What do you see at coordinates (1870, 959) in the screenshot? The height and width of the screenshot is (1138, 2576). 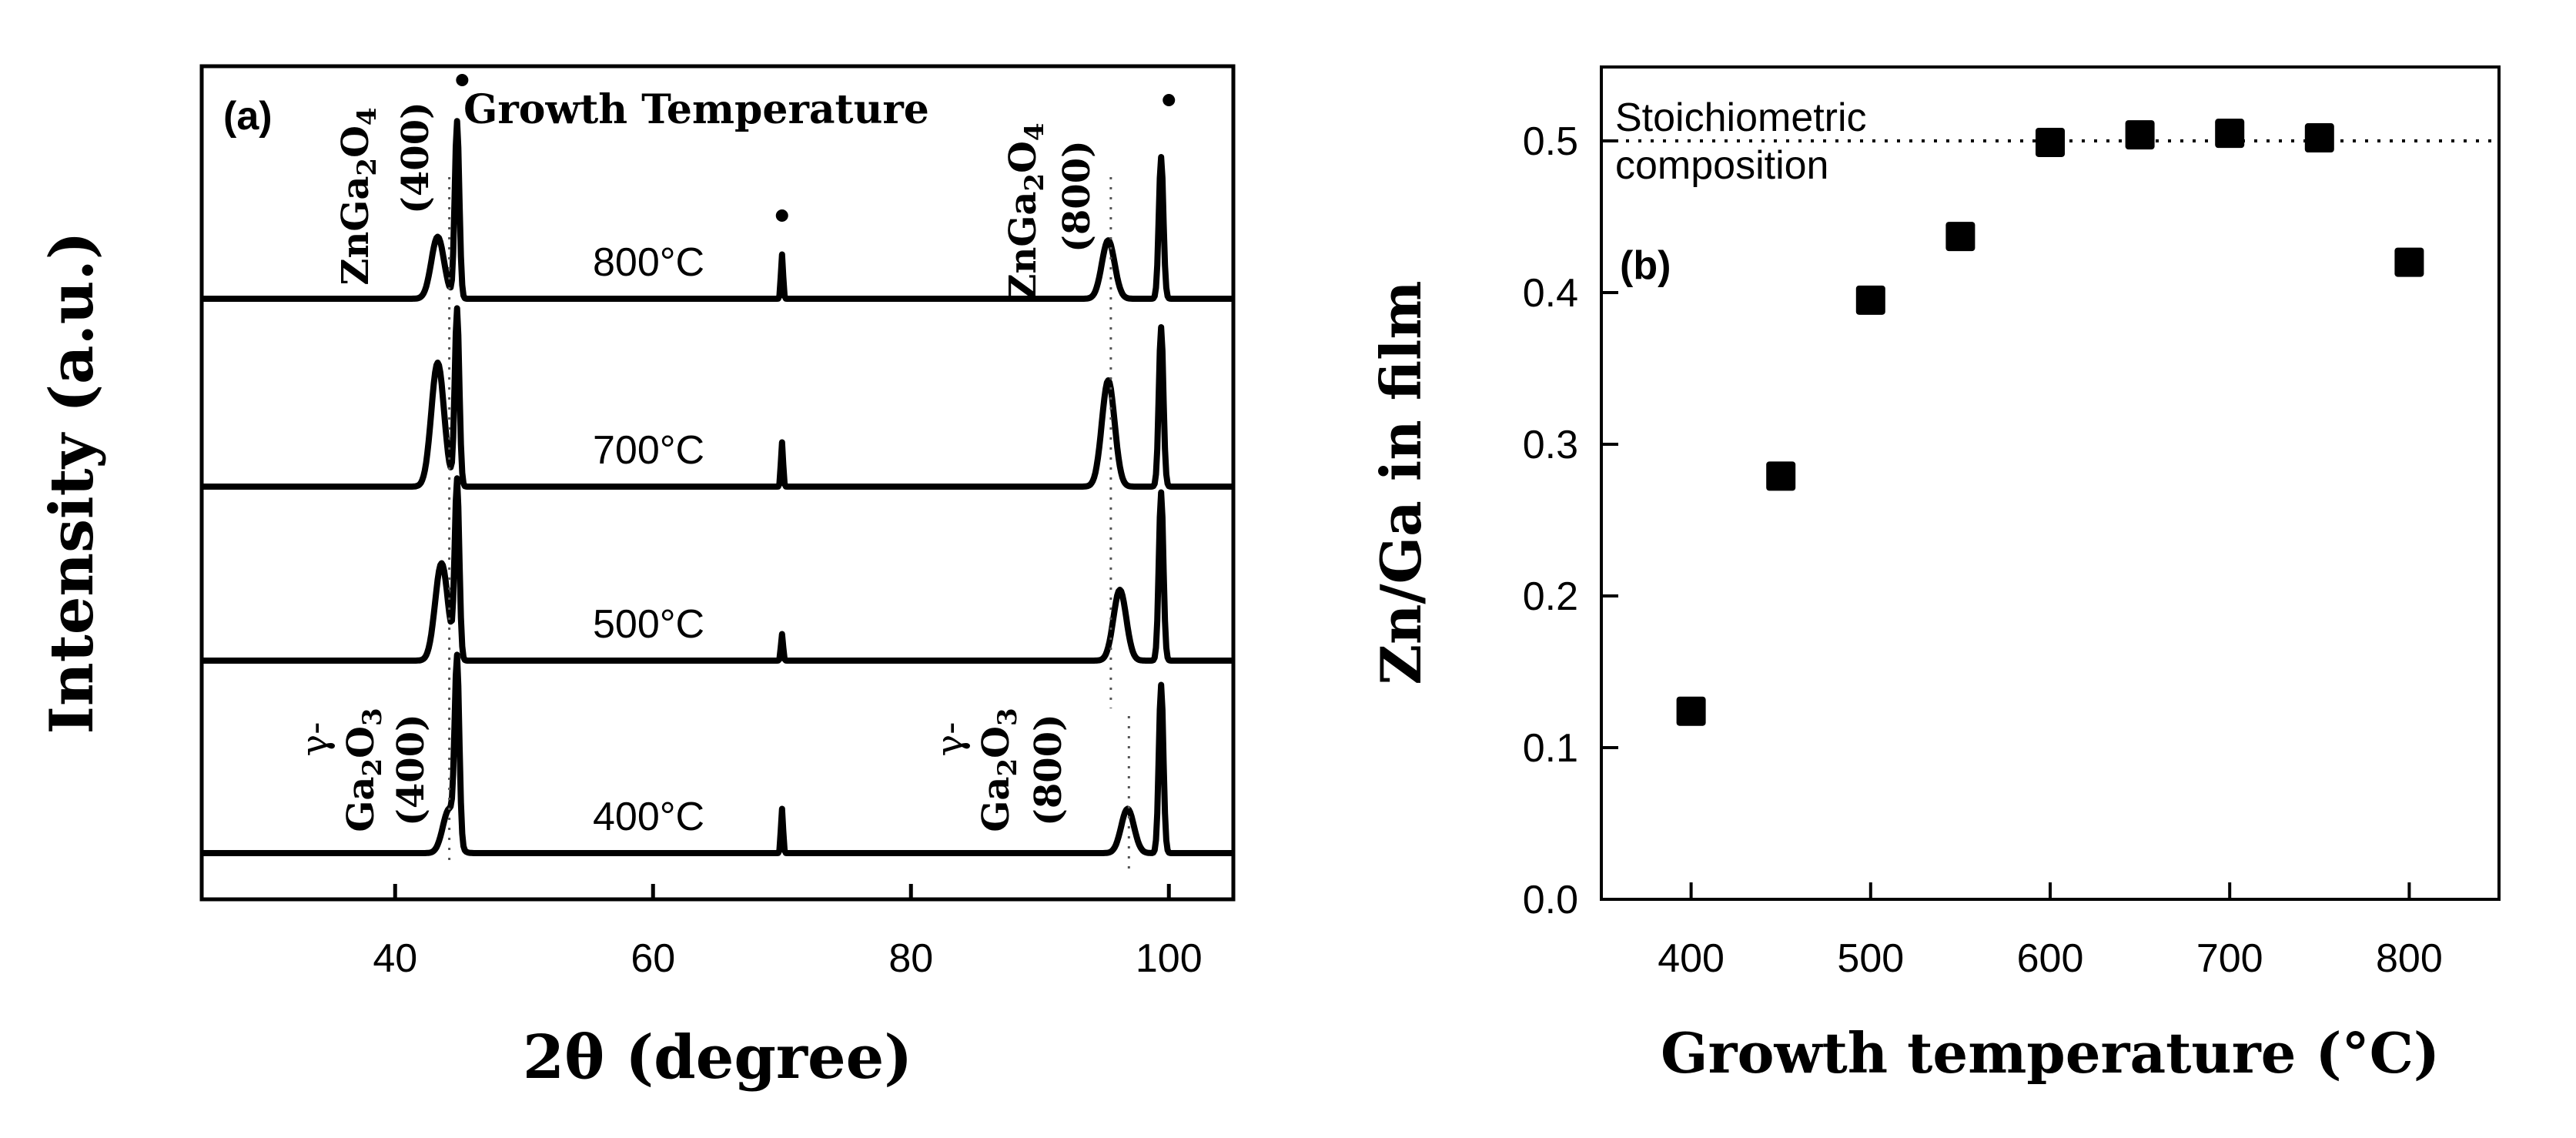 I see `composition-x-tick-label: 500` at bounding box center [1870, 959].